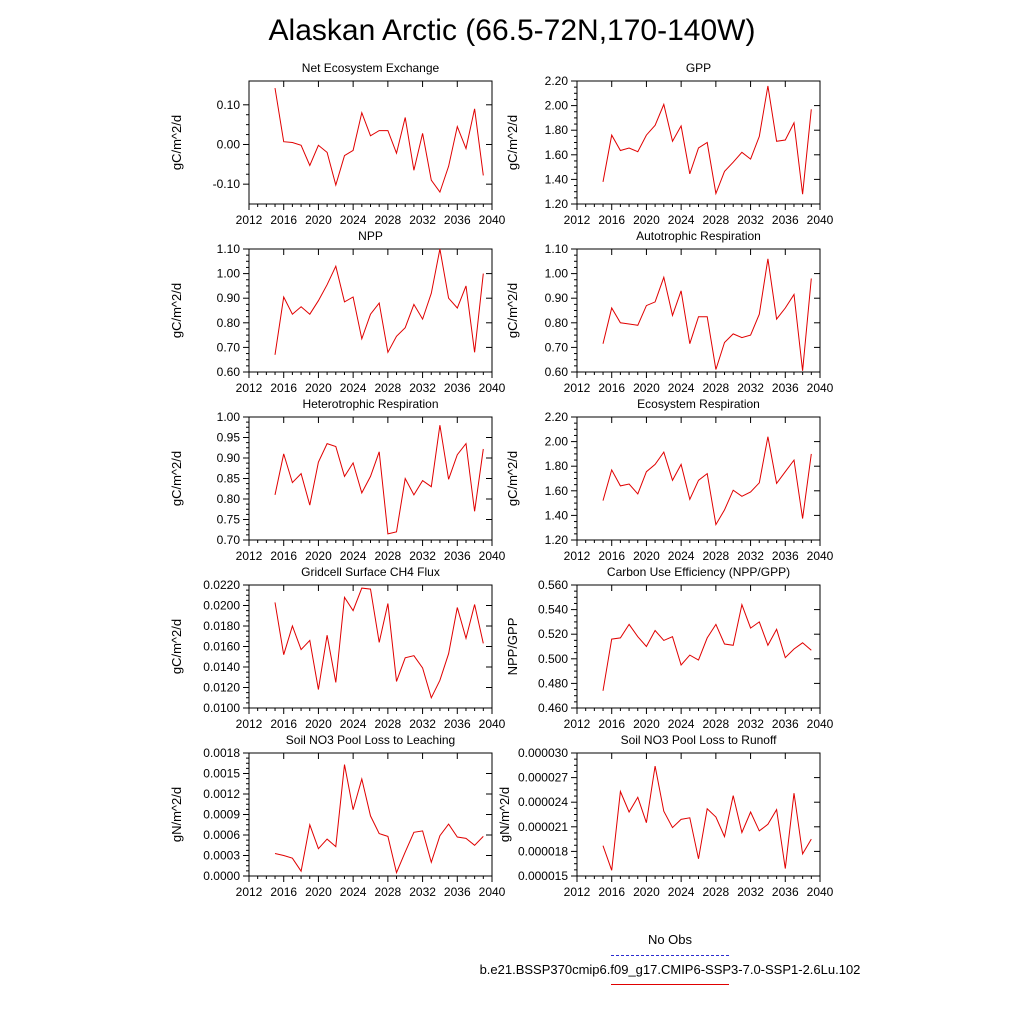 The width and height of the screenshot is (1024, 1024). What do you see at coordinates (370, 740) in the screenshot?
I see `panel-title: Soil NO3 Pool Loss to Leaching` at bounding box center [370, 740].